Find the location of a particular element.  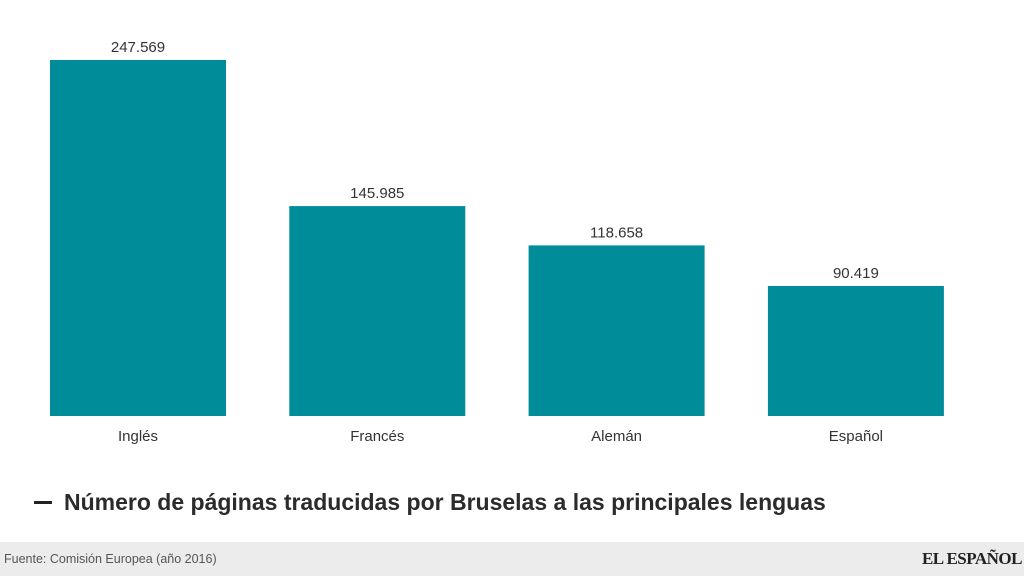

bar-value-label: 247.569 is located at coordinates (138, 47).